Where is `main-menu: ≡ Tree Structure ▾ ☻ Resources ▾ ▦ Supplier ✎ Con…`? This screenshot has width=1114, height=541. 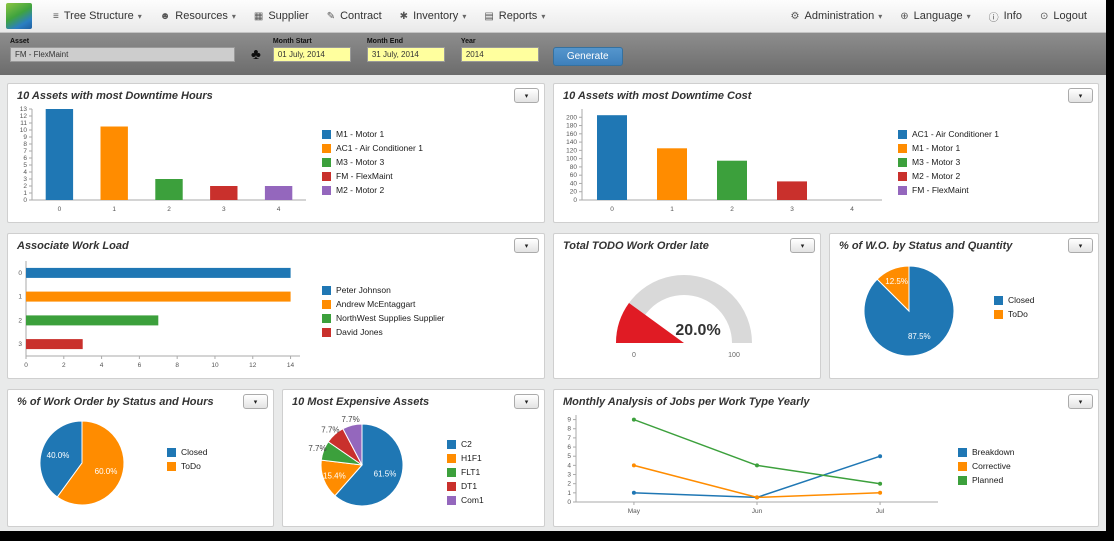
main-menu: ≡ Tree Structure ▾ ☻ Resources ▾ ▦ Supplier ✎ Con… is located at coordinates (299, 16).